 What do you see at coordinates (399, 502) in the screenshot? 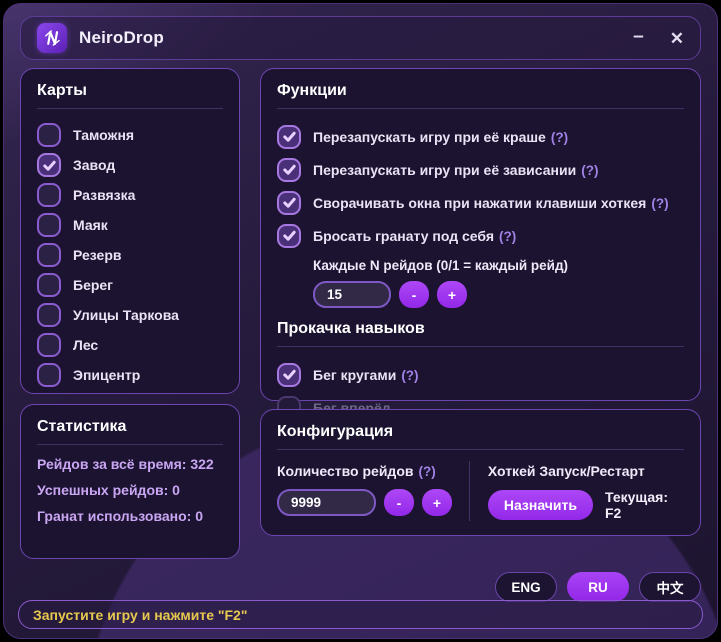
I see `raid-count-decrement-button: -` at bounding box center [399, 502].